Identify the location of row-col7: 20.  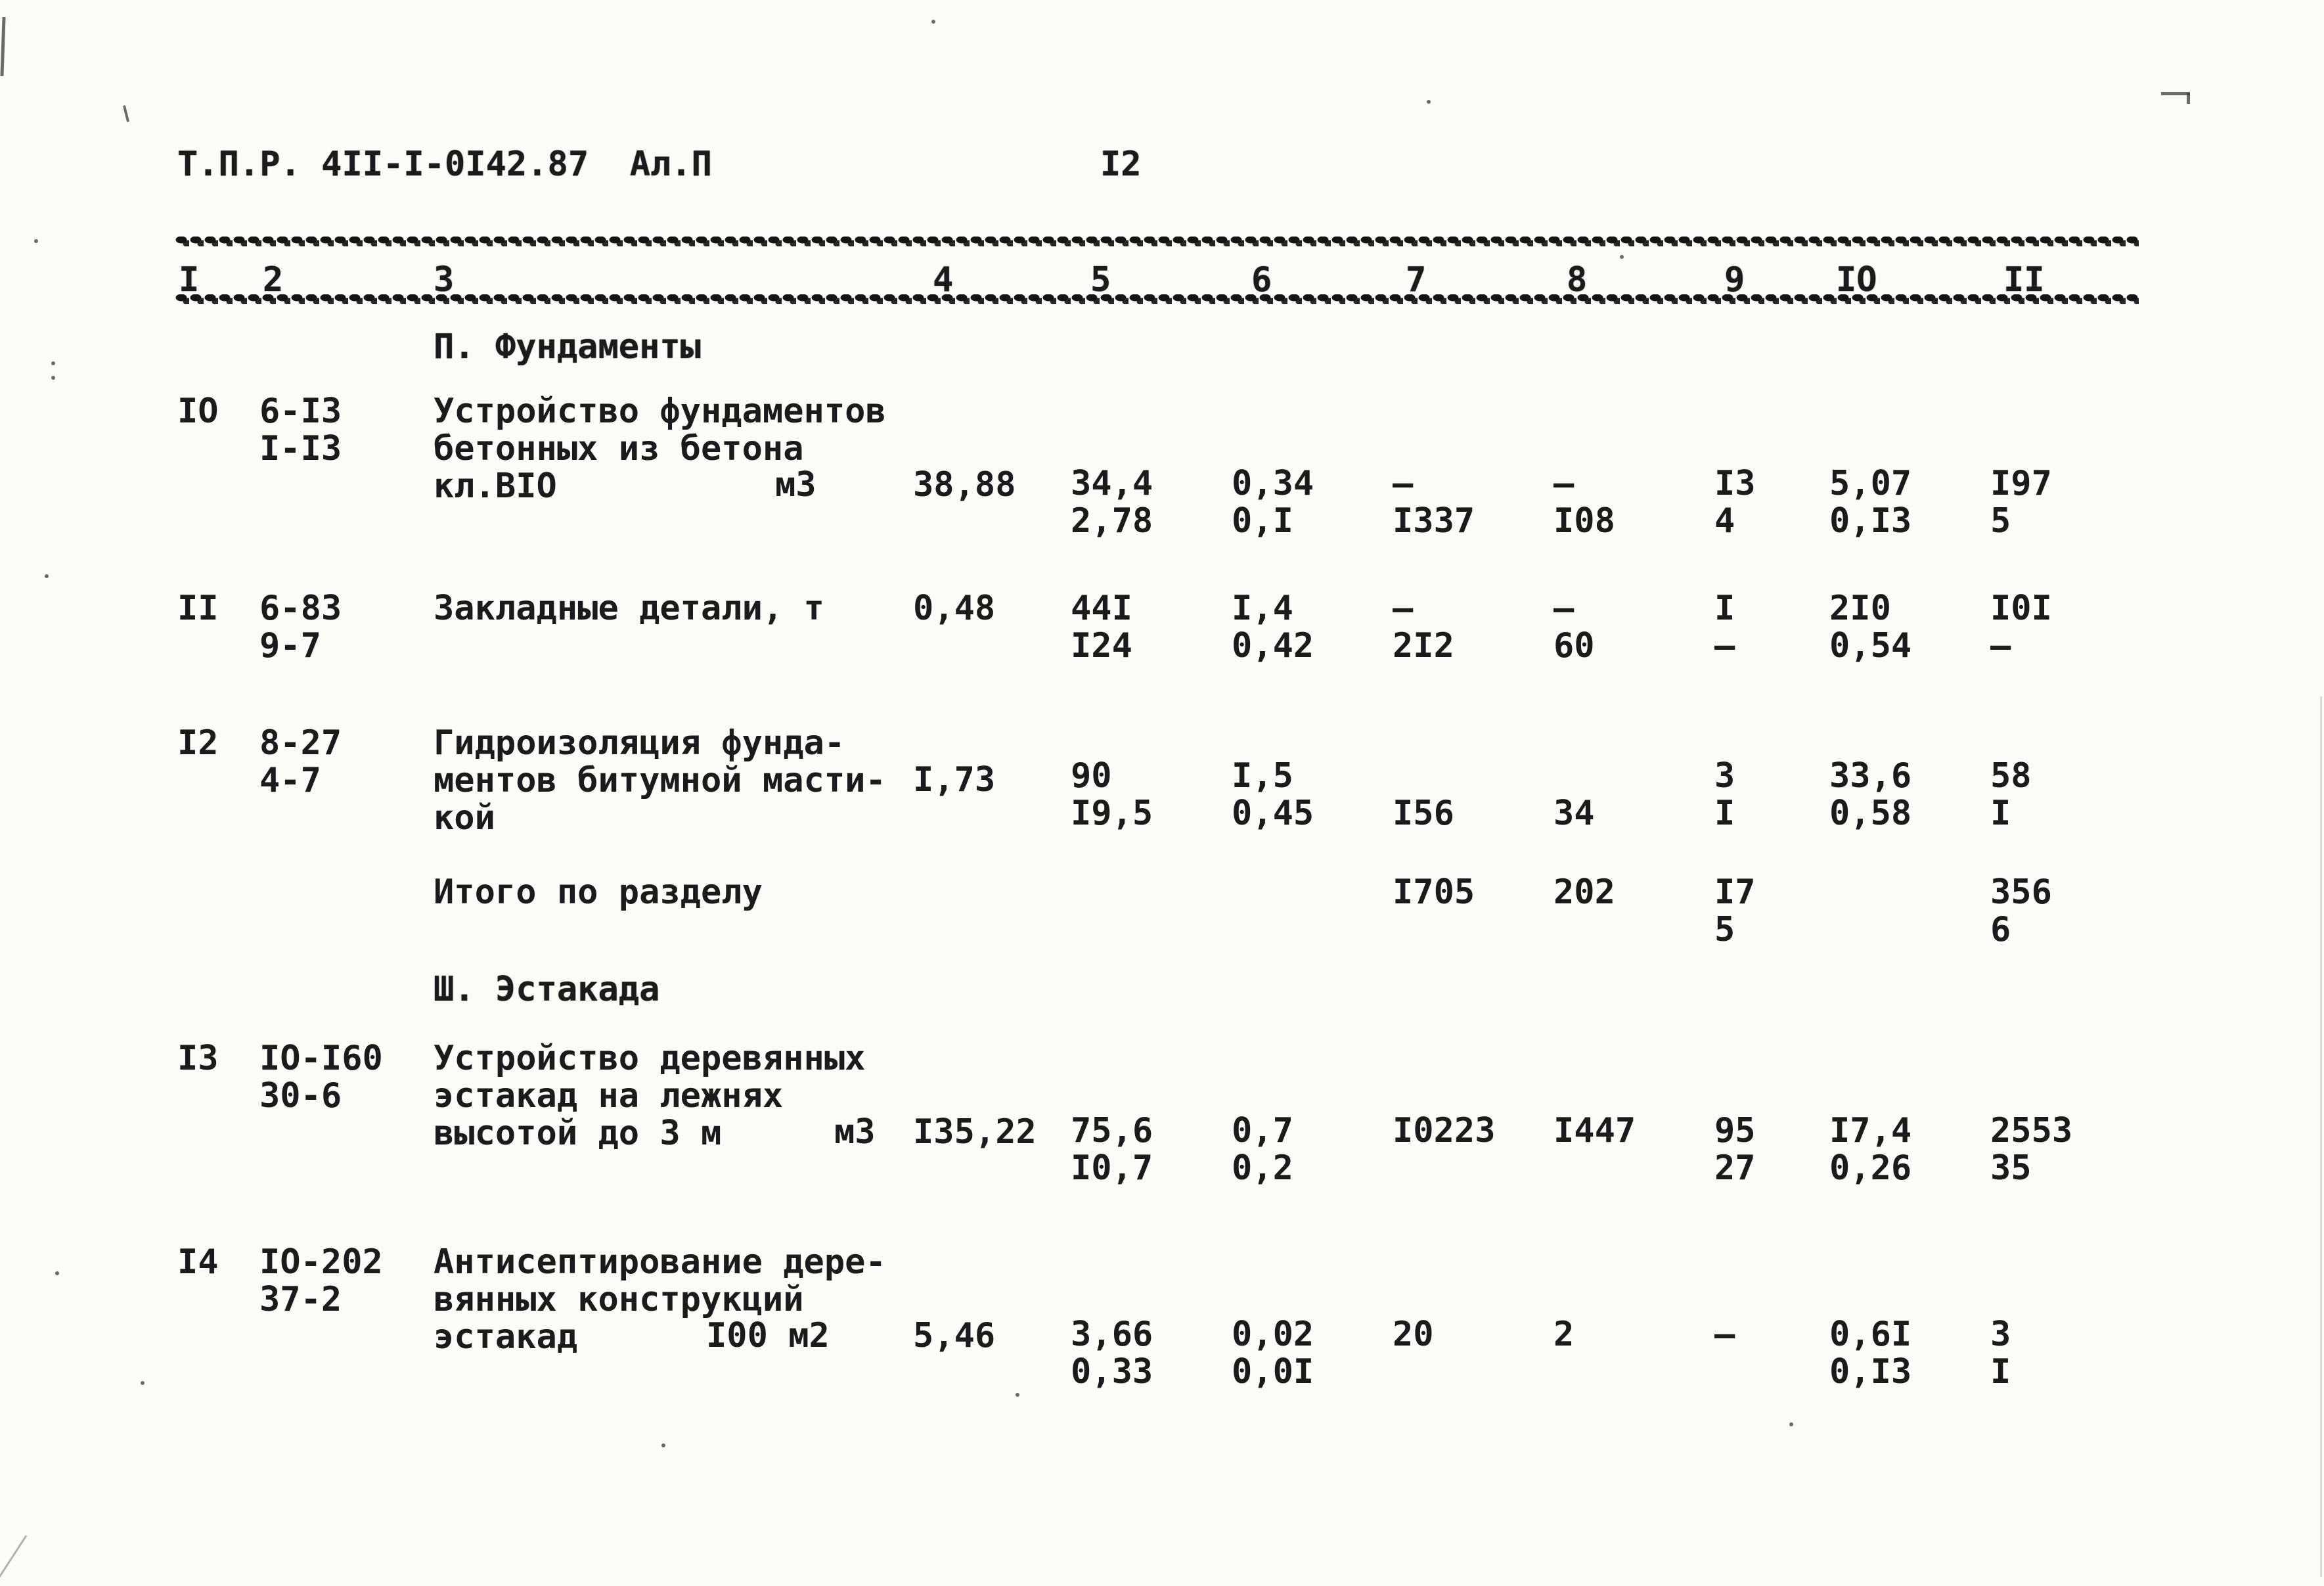
(1413, 1335).